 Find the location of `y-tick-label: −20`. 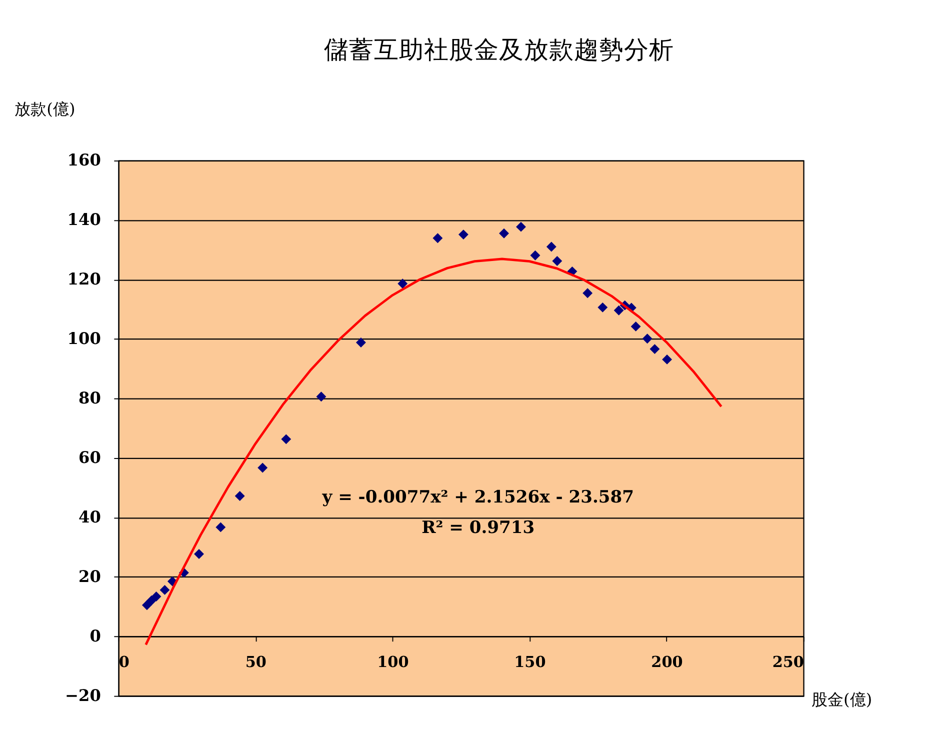

y-tick-label: −20 is located at coordinates (83, 696).